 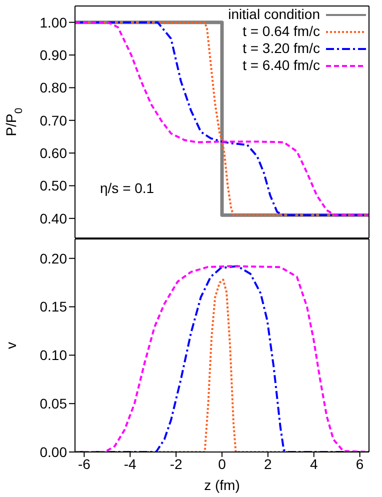 I want to click on y-tick-label: 0.15, so click(x=54, y=306).